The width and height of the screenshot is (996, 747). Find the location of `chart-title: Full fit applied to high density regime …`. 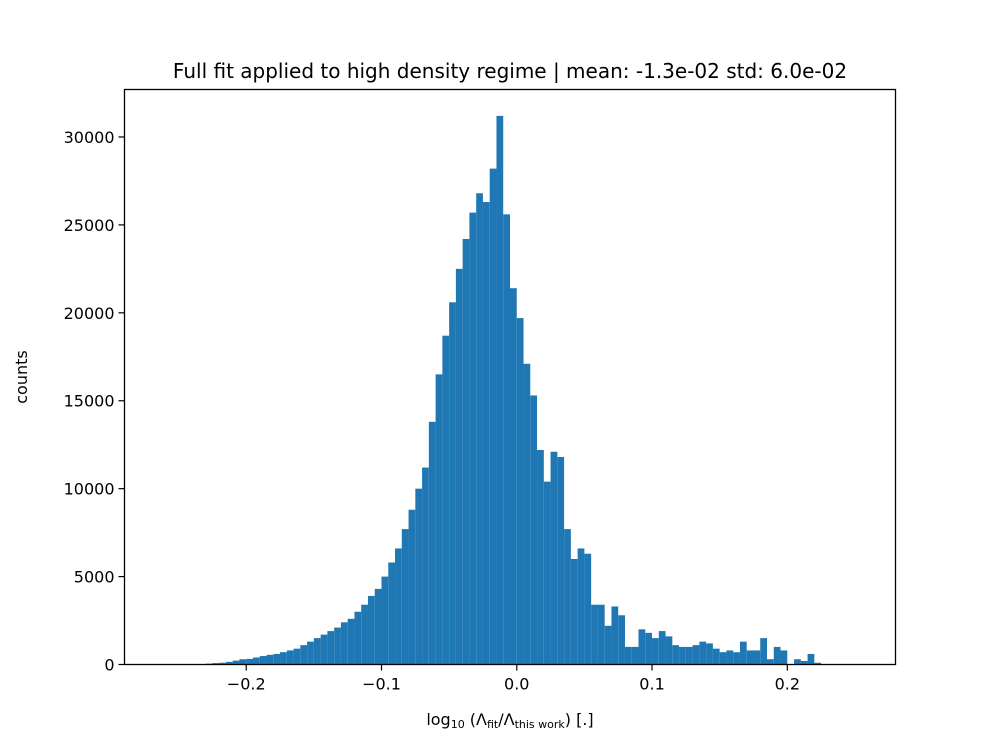

chart-title: Full fit applied to high density regime … is located at coordinates (510, 71).